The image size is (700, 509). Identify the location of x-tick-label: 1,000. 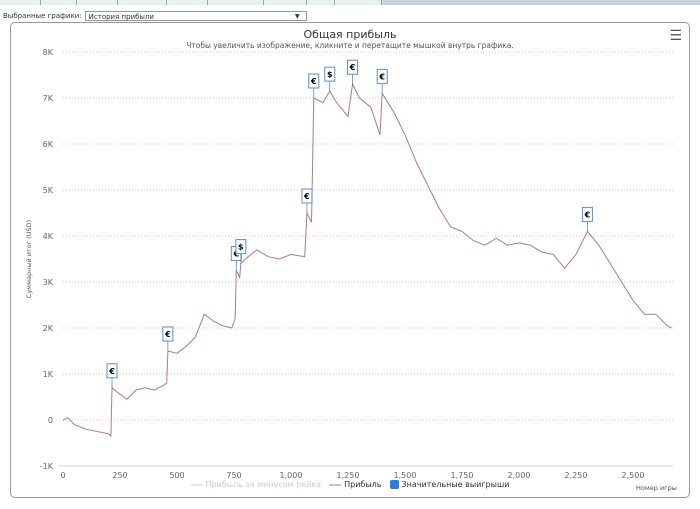
(291, 475).